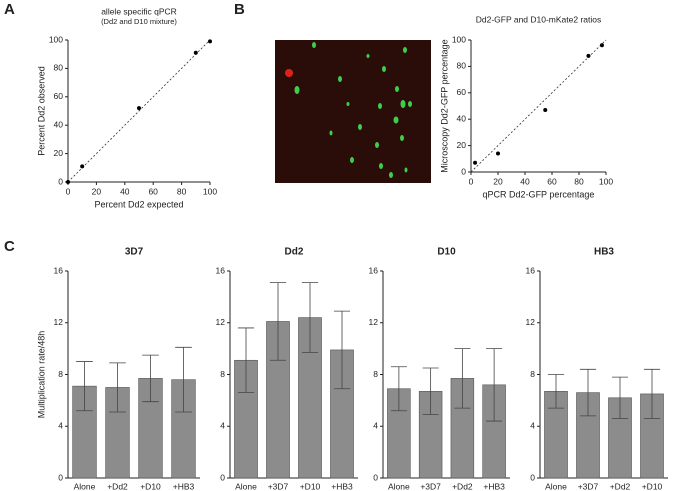 The width and height of the screenshot is (675, 491). Describe the element at coordinates (294, 252) in the screenshot. I see `chart-title: Dd2` at that location.